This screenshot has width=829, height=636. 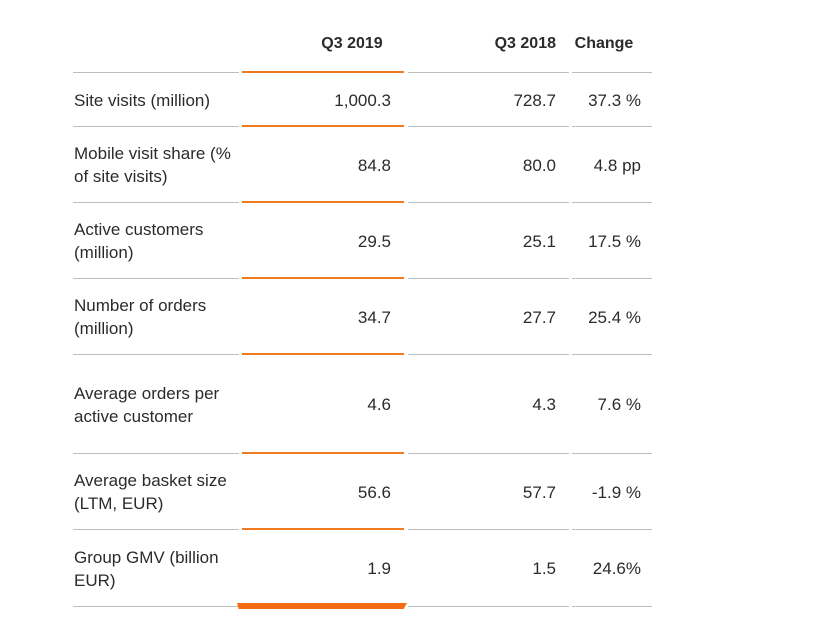 What do you see at coordinates (617, 165) in the screenshot?
I see `value-change: 4.8 pp` at bounding box center [617, 165].